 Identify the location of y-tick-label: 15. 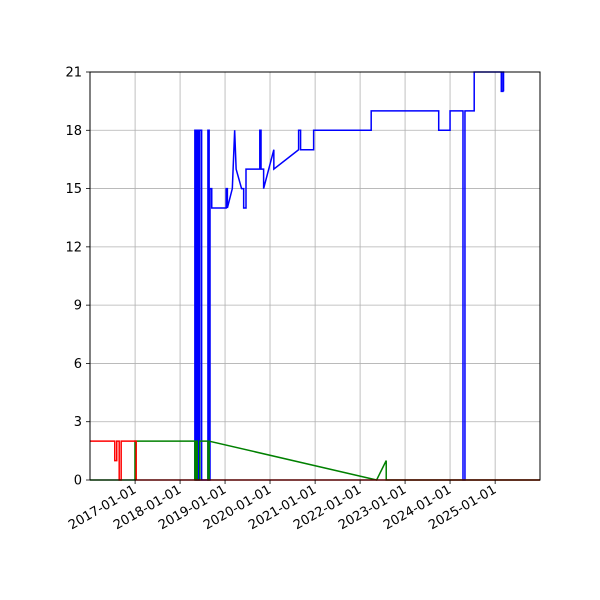
(73, 189).